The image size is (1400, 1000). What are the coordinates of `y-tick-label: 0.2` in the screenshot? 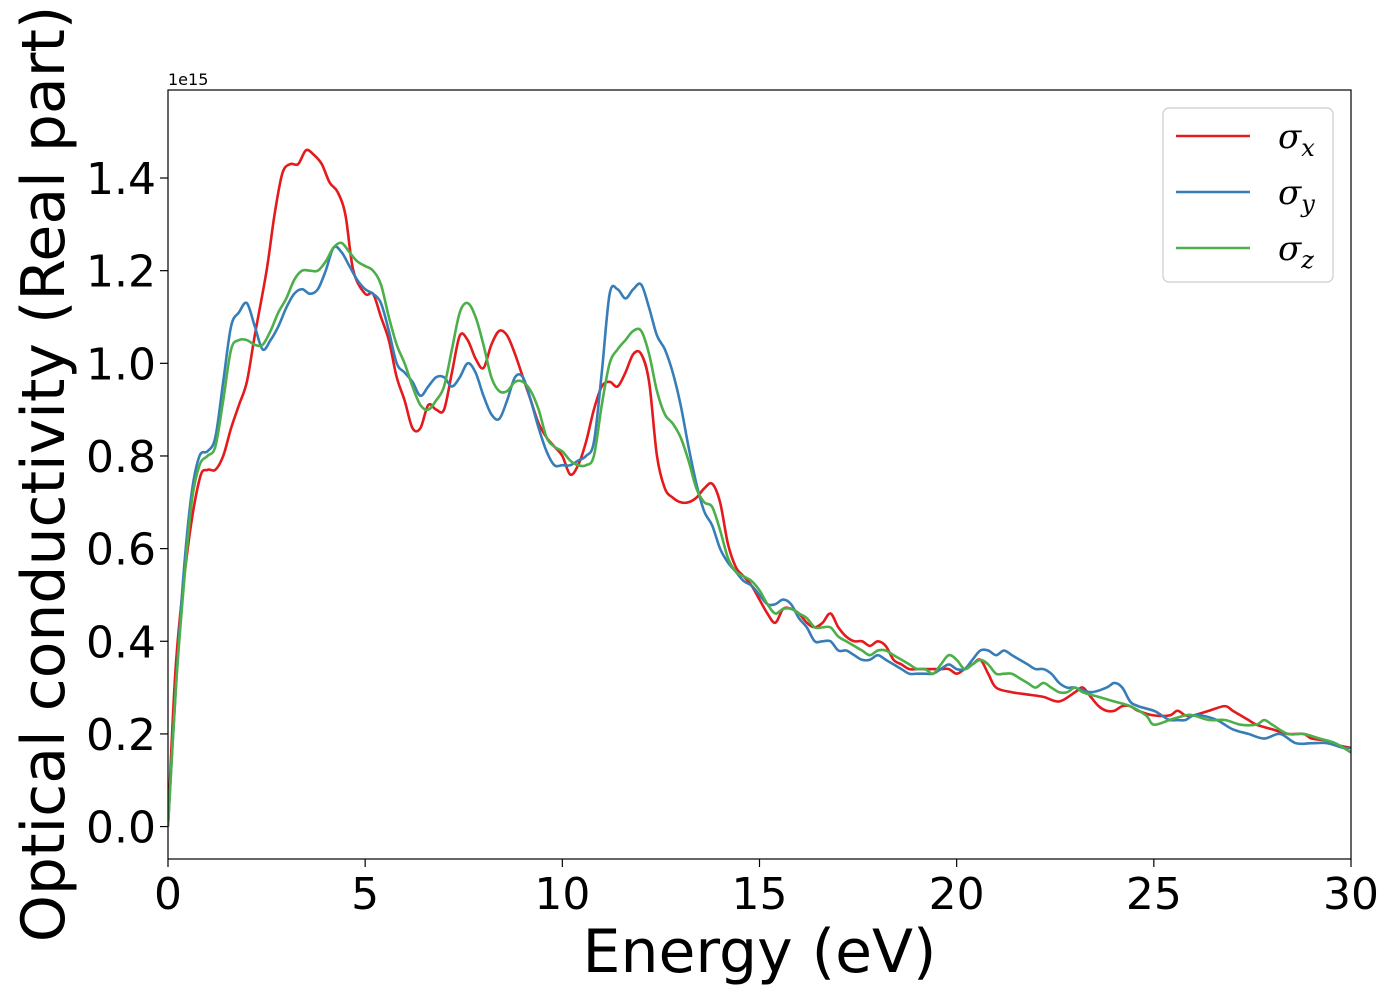 It's located at (121, 735).